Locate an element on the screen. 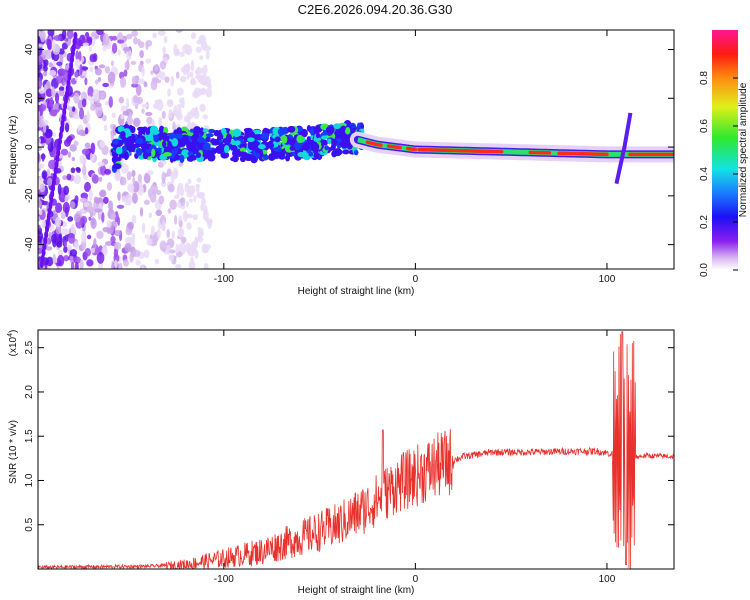 Image resolution: width=750 pixels, height=600 pixels. colorbar-ticks: 0.0 0.2 0.4 0.6 0.8 is located at coordinates (718, 174).